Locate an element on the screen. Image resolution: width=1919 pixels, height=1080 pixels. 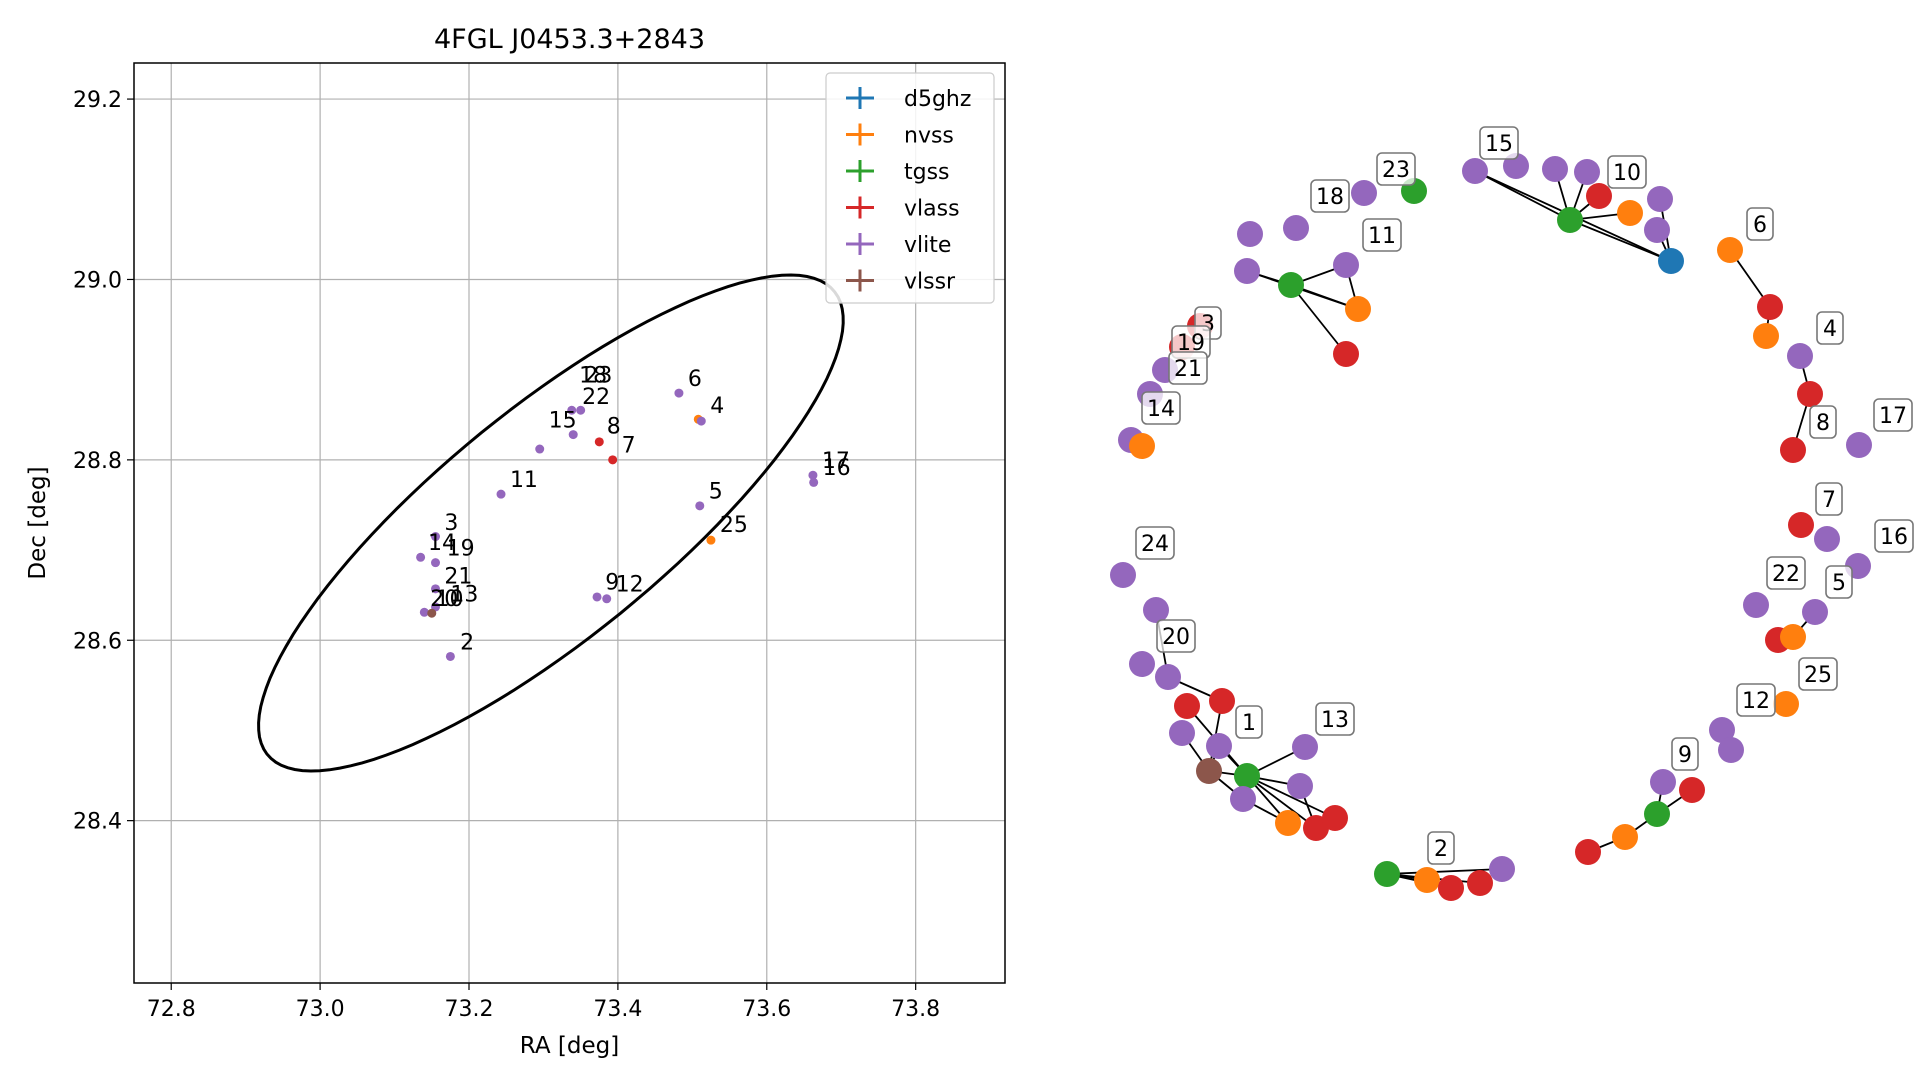
y-tick-label: 28.8 is located at coordinates (97, 461).